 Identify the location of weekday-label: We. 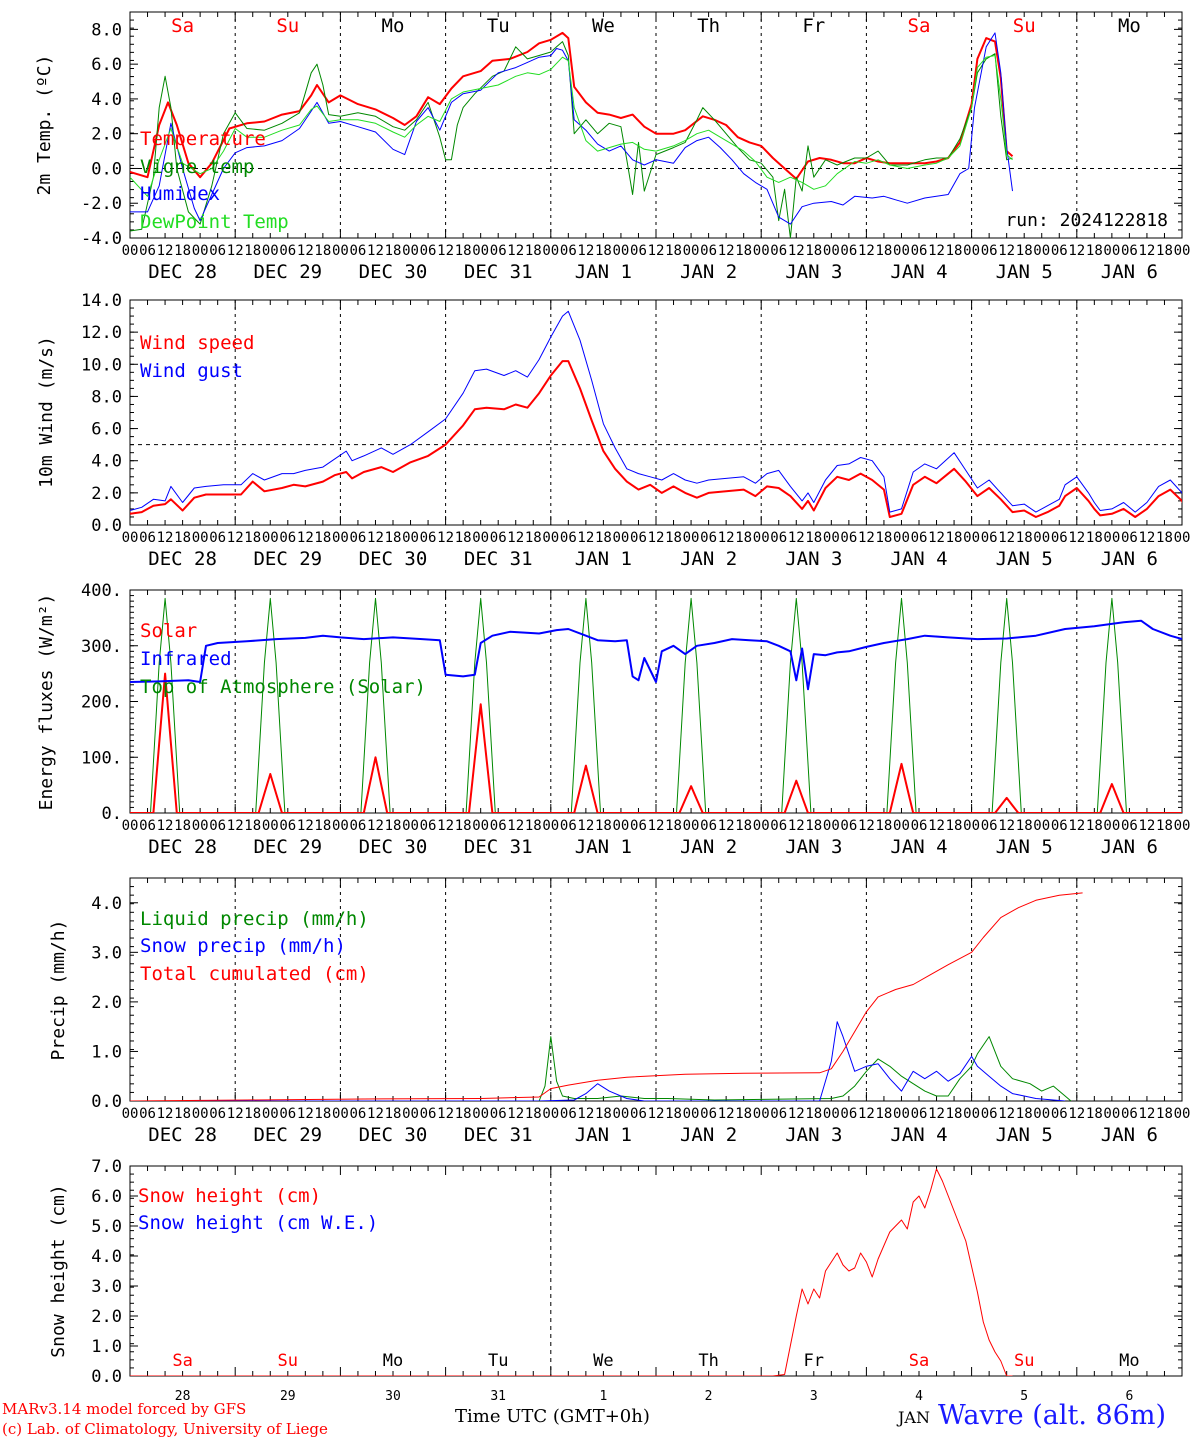
(603, 26).